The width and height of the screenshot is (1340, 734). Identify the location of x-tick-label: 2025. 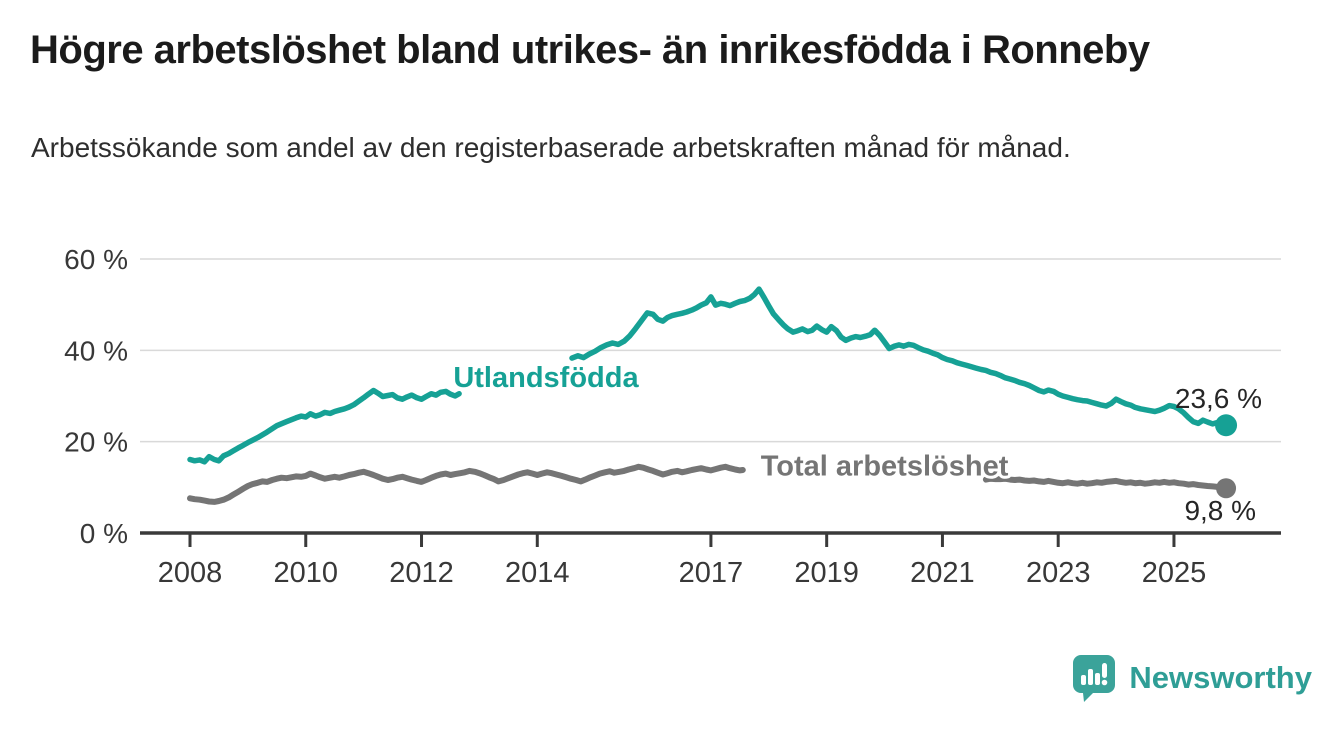
(1174, 573).